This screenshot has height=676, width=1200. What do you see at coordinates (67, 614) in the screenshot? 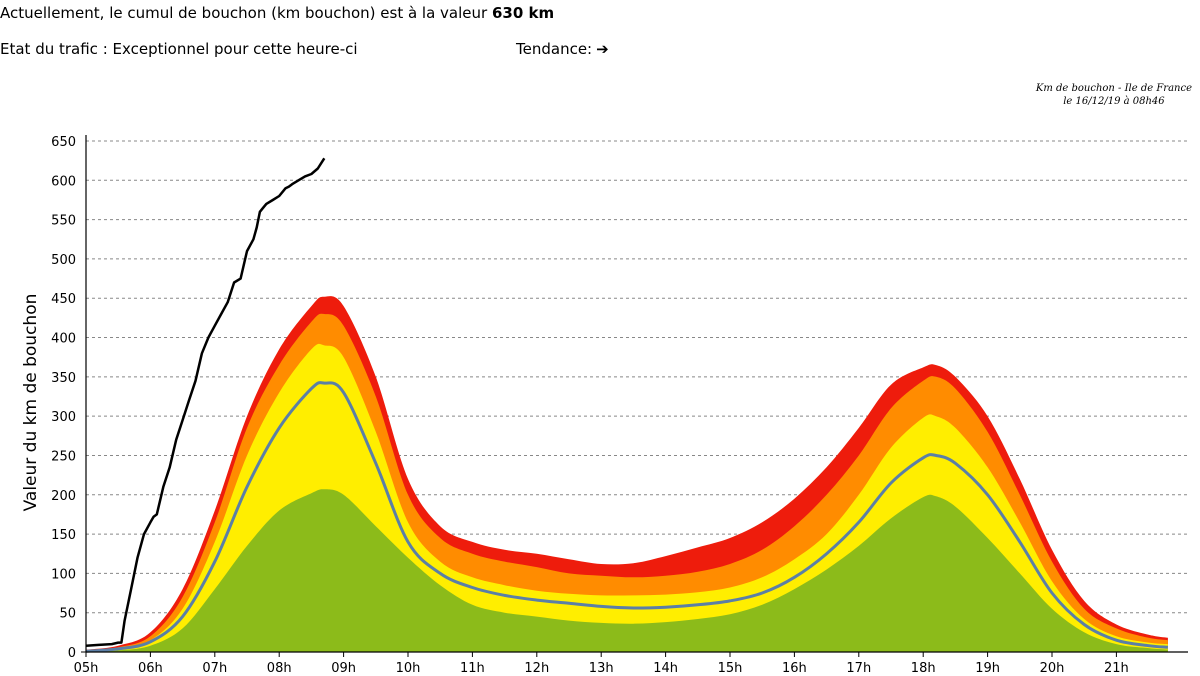
I see `y-tick-label: 50` at bounding box center [67, 614].